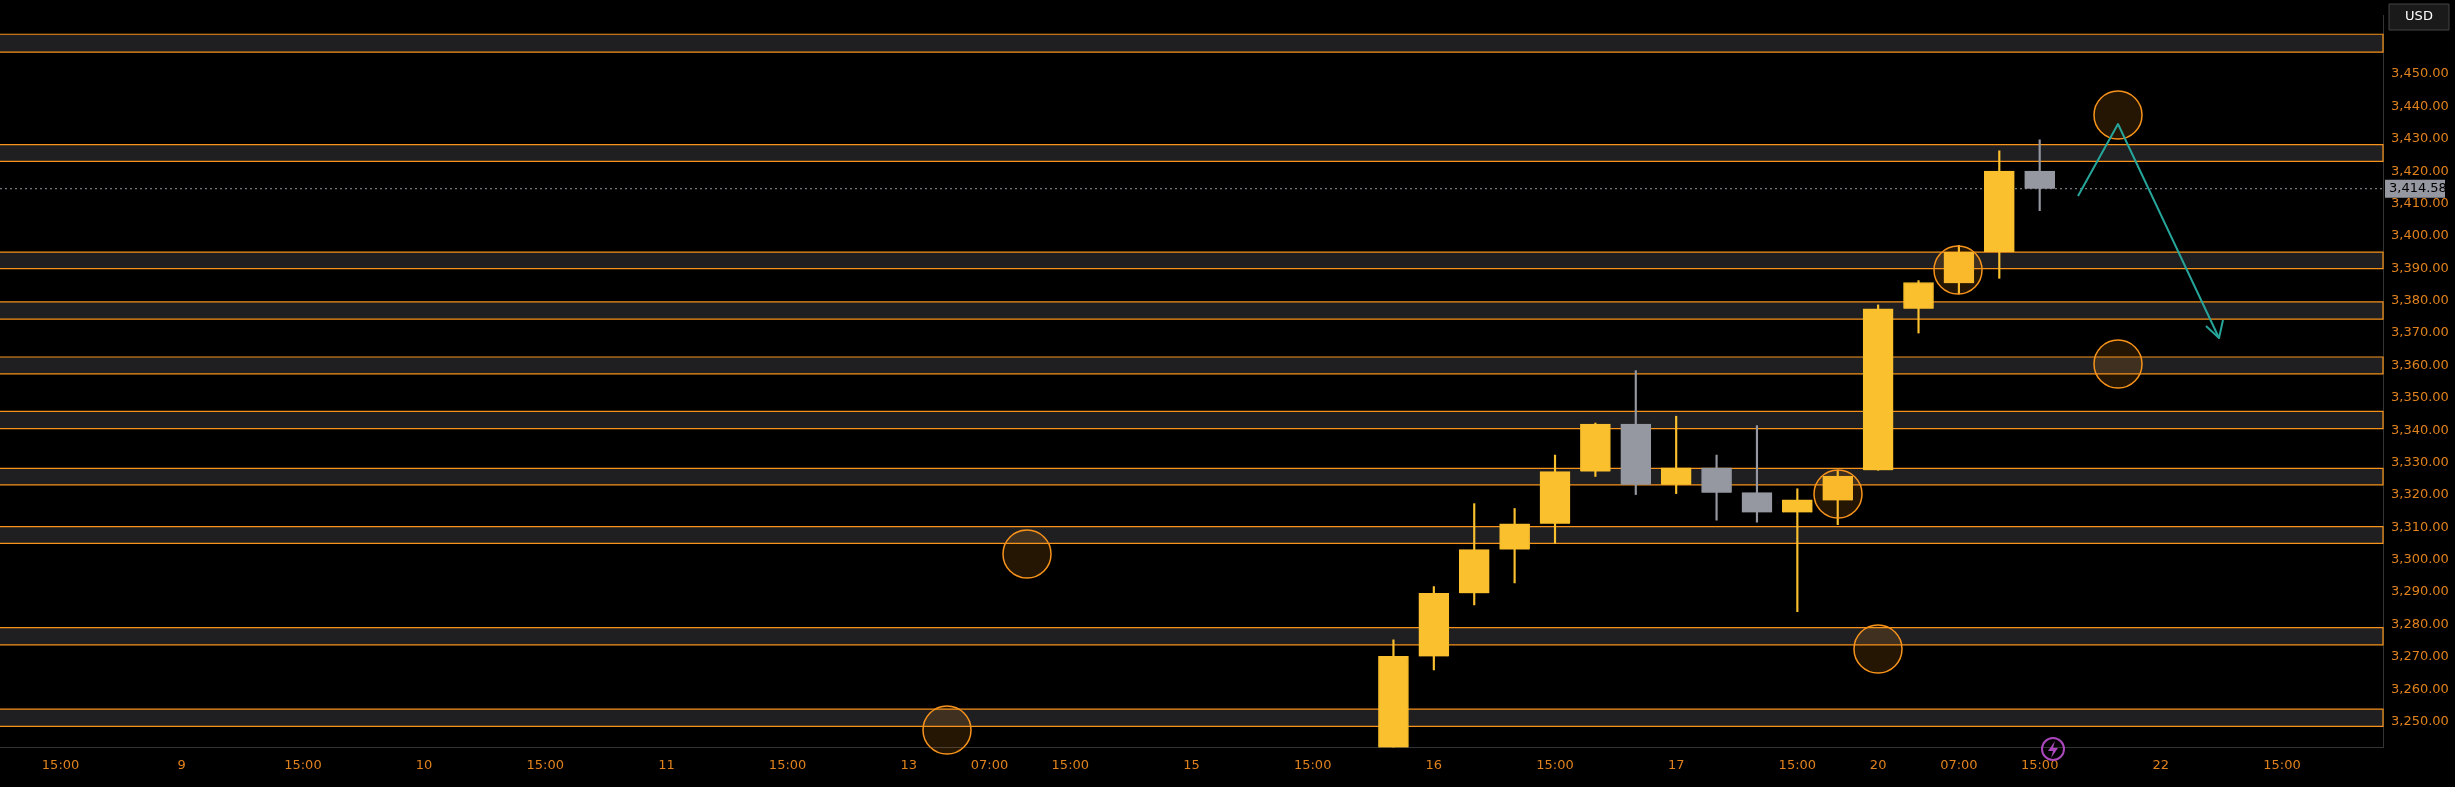 The width and height of the screenshot is (2455, 787). I want to click on y-tick-label: 3,380.00, so click(2420, 300).